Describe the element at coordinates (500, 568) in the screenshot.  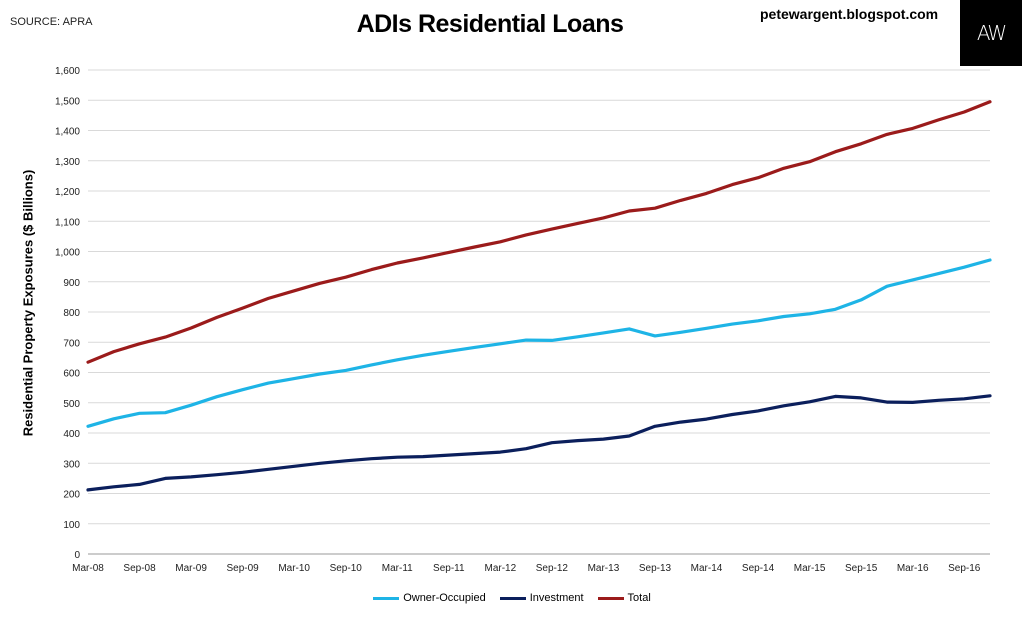
I see `x-tick-label: Mar-12` at that location.